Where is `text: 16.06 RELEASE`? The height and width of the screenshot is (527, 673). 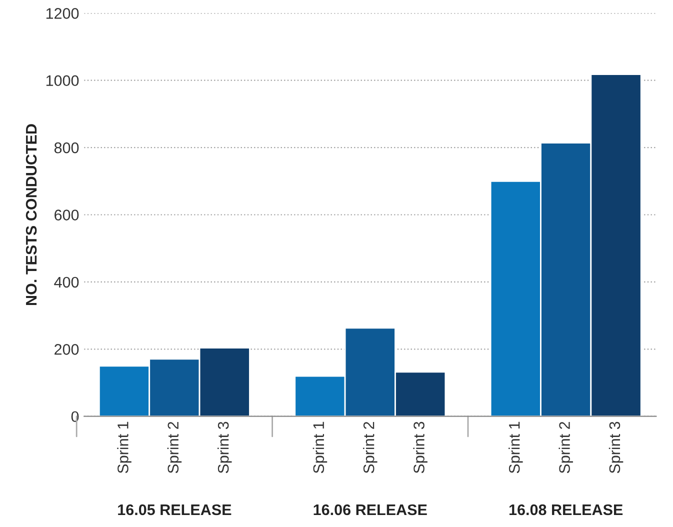 text: 16.06 RELEASE is located at coordinates (370, 510).